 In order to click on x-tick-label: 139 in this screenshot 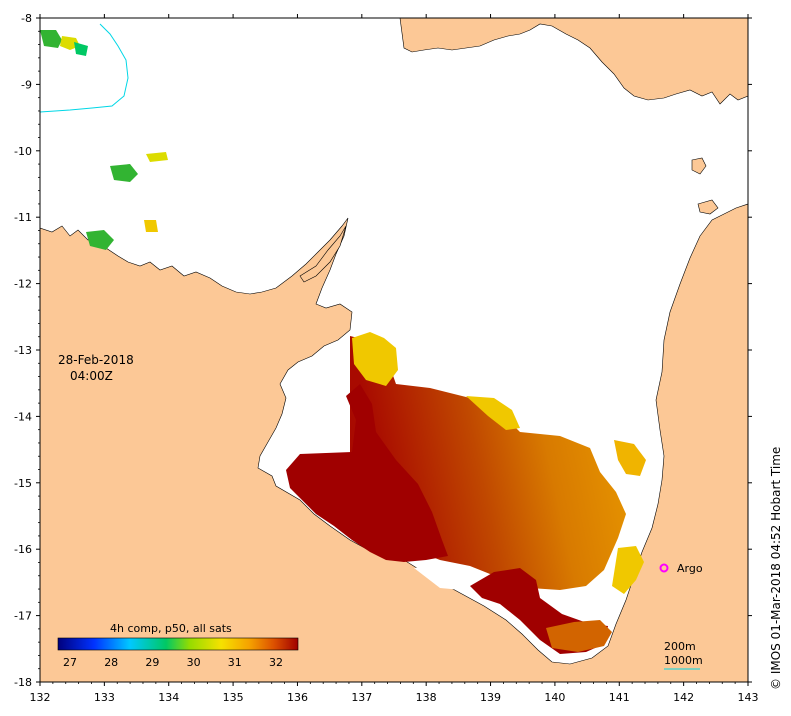, I will do `click(490, 697)`.